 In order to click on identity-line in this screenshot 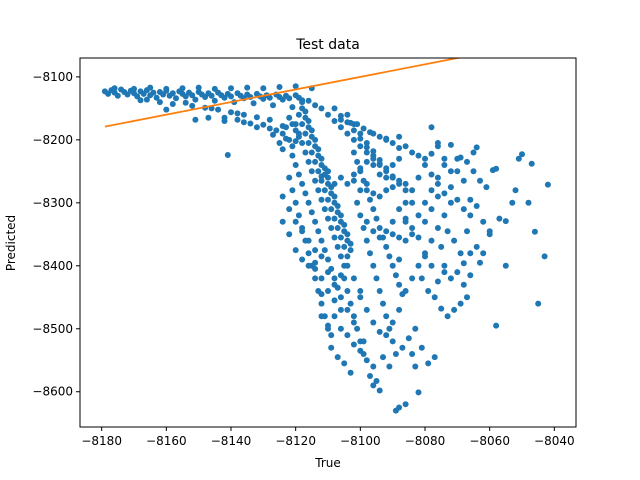, I will do `click(283, 93)`.